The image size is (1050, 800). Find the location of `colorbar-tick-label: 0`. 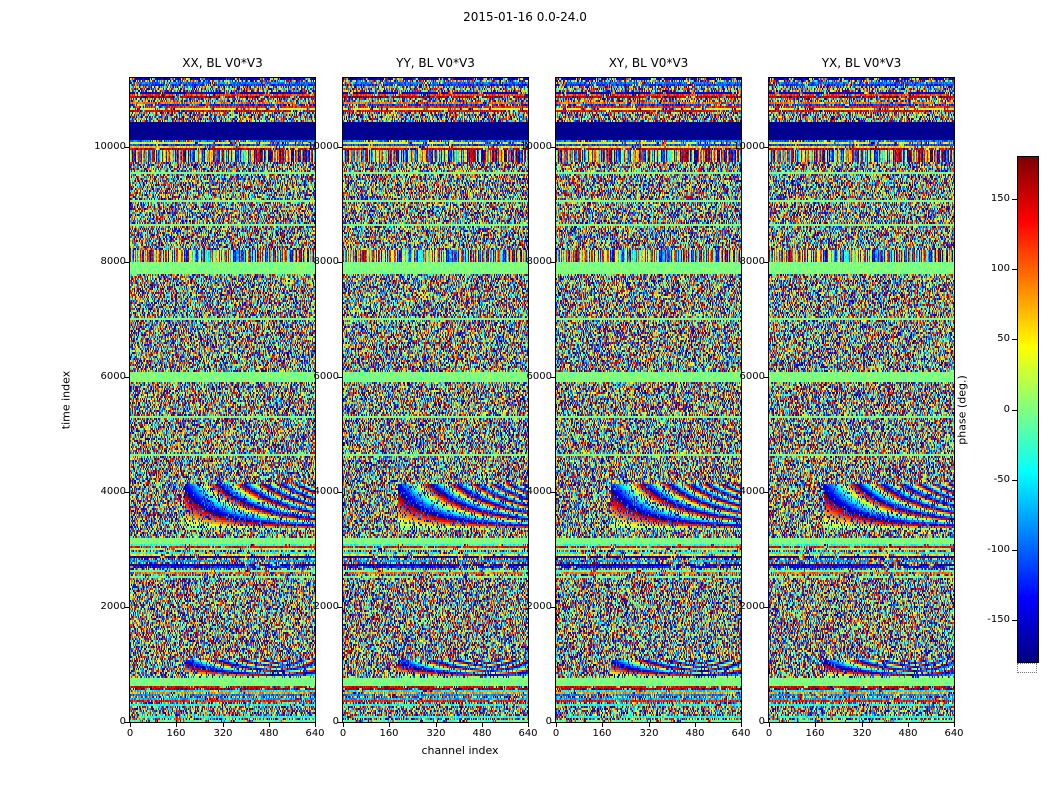

colorbar-tick-label: 0 is located at coordinates (1006, 409).